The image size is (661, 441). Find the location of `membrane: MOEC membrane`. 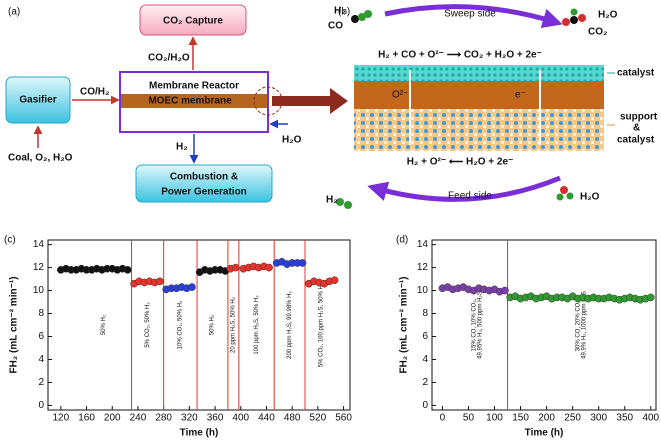

membrane: MOEC membrane is located at coordinates (190, 101).